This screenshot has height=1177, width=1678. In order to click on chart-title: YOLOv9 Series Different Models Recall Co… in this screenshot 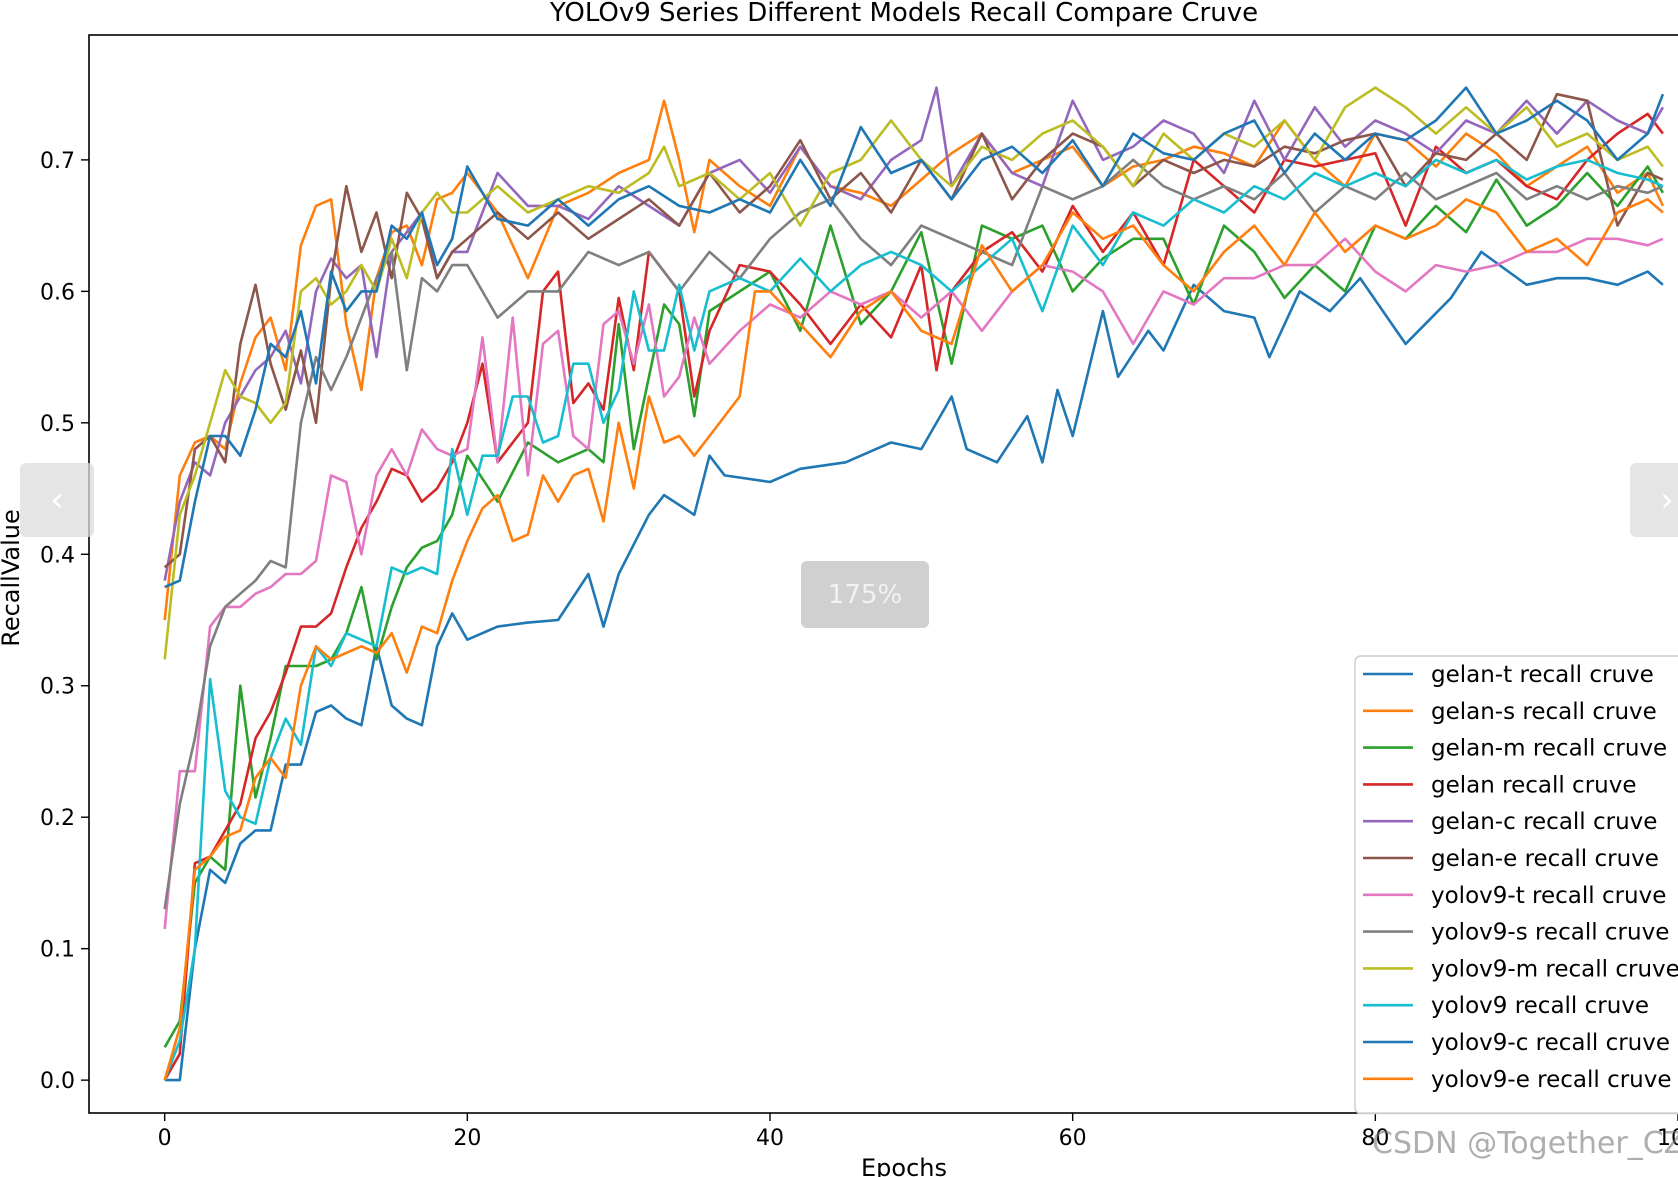, I will do `click(903, 14)`.